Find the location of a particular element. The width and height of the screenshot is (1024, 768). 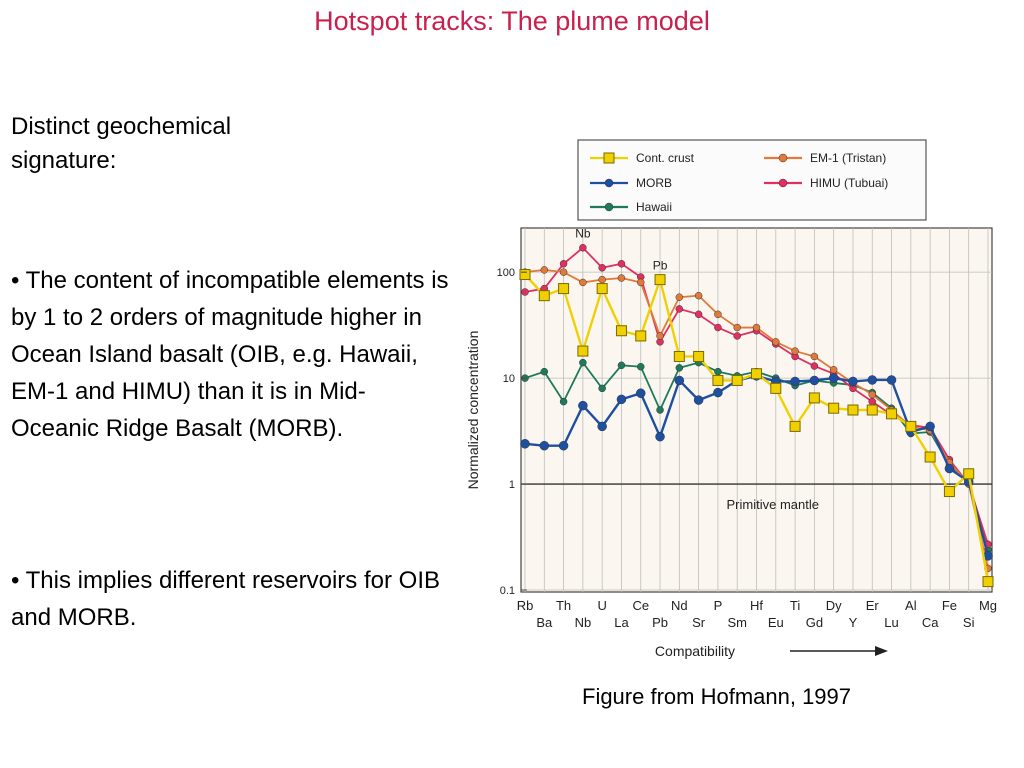

x-tick-label: Sr is located at coordinates (699, 622).